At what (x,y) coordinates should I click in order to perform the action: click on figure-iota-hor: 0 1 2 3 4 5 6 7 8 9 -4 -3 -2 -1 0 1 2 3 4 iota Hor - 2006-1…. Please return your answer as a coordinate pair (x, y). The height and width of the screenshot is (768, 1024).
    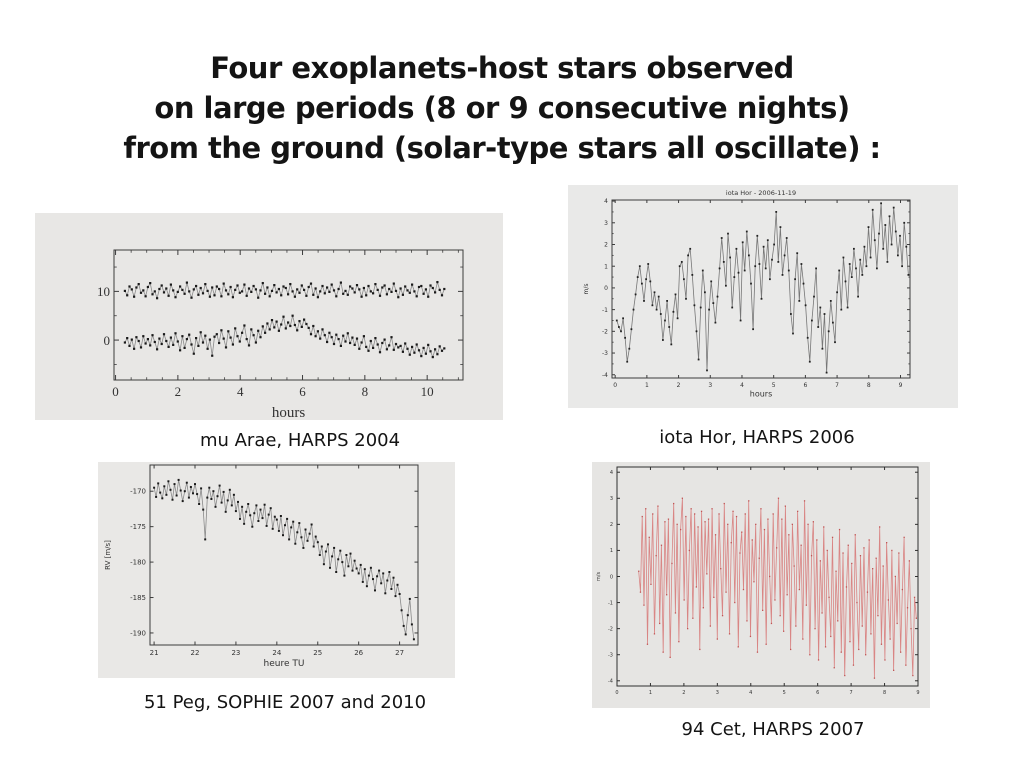
    Looking at the image, I should click on (763, 296).